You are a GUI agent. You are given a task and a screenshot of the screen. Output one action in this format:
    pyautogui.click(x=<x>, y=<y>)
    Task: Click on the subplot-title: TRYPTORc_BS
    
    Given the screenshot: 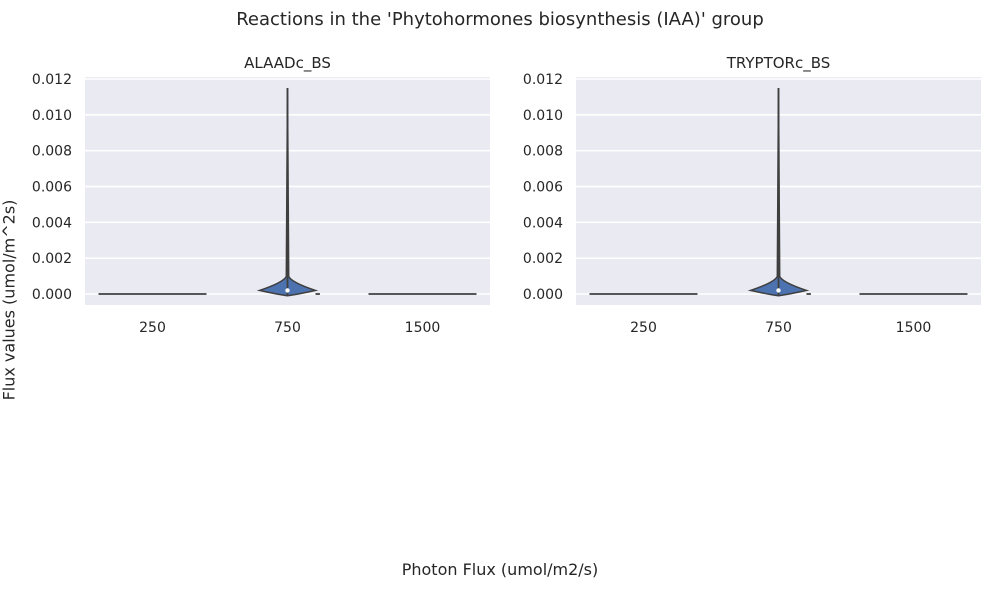 What is the action you would take?
    pyautogui.click(x=778, y=63)
    